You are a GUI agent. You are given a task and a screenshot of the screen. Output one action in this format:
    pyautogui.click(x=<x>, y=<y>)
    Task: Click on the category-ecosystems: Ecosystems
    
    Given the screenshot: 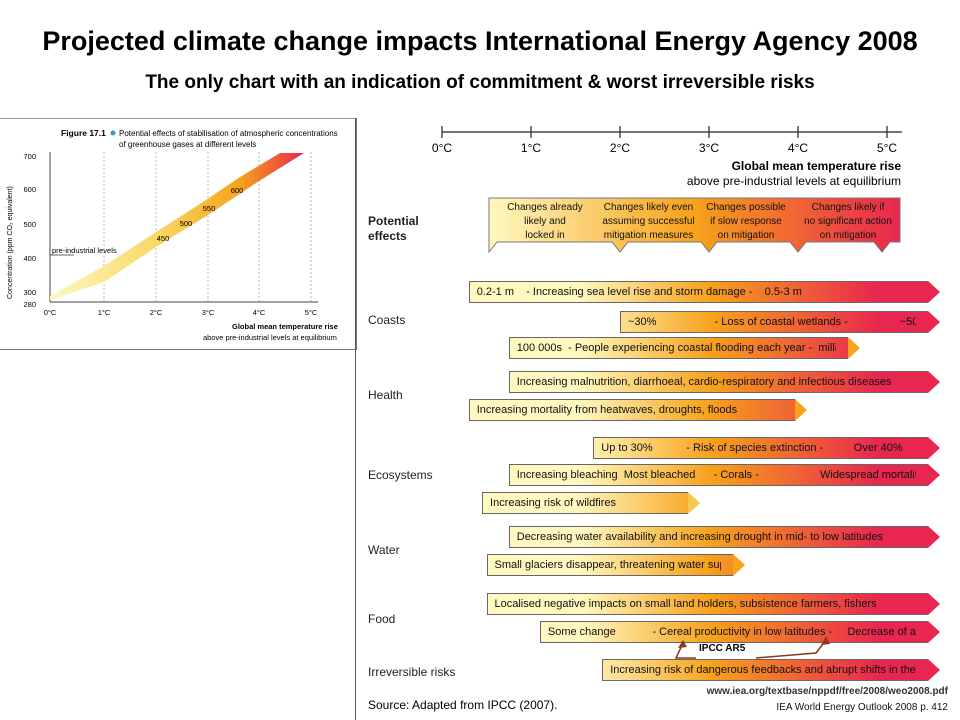 What is the action you would take?
    pyautogui.click(x=400, y=475)
    